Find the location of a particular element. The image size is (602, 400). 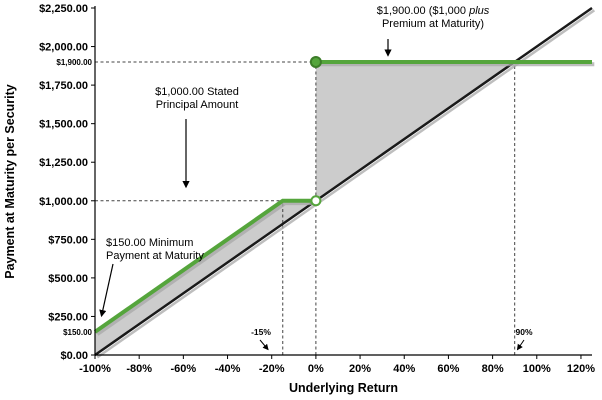

annotation-stated-principal: $1,000.00 Stated Principal Amount is located at coordinates (197, 99).